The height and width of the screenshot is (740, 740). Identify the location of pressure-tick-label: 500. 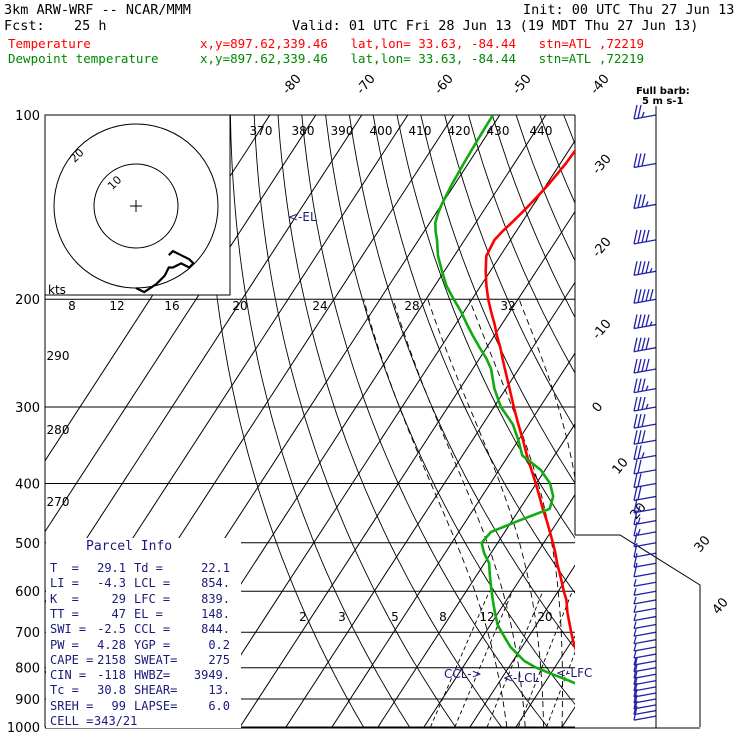
(27, 544).